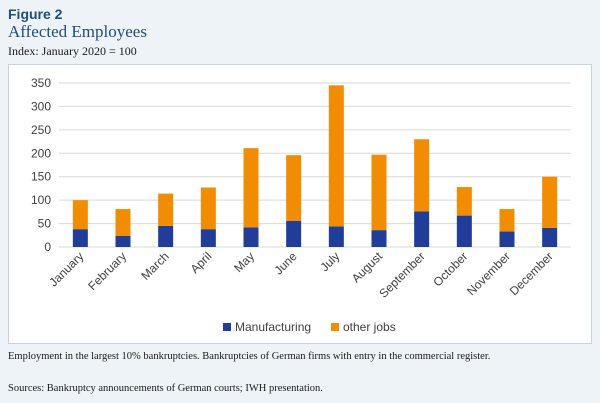 This screenshot has height=403, width=600. Describe the element at coordinates (369, 327) in the screenshot. I see `legend-label-other-jobs: other jobs` at that location.